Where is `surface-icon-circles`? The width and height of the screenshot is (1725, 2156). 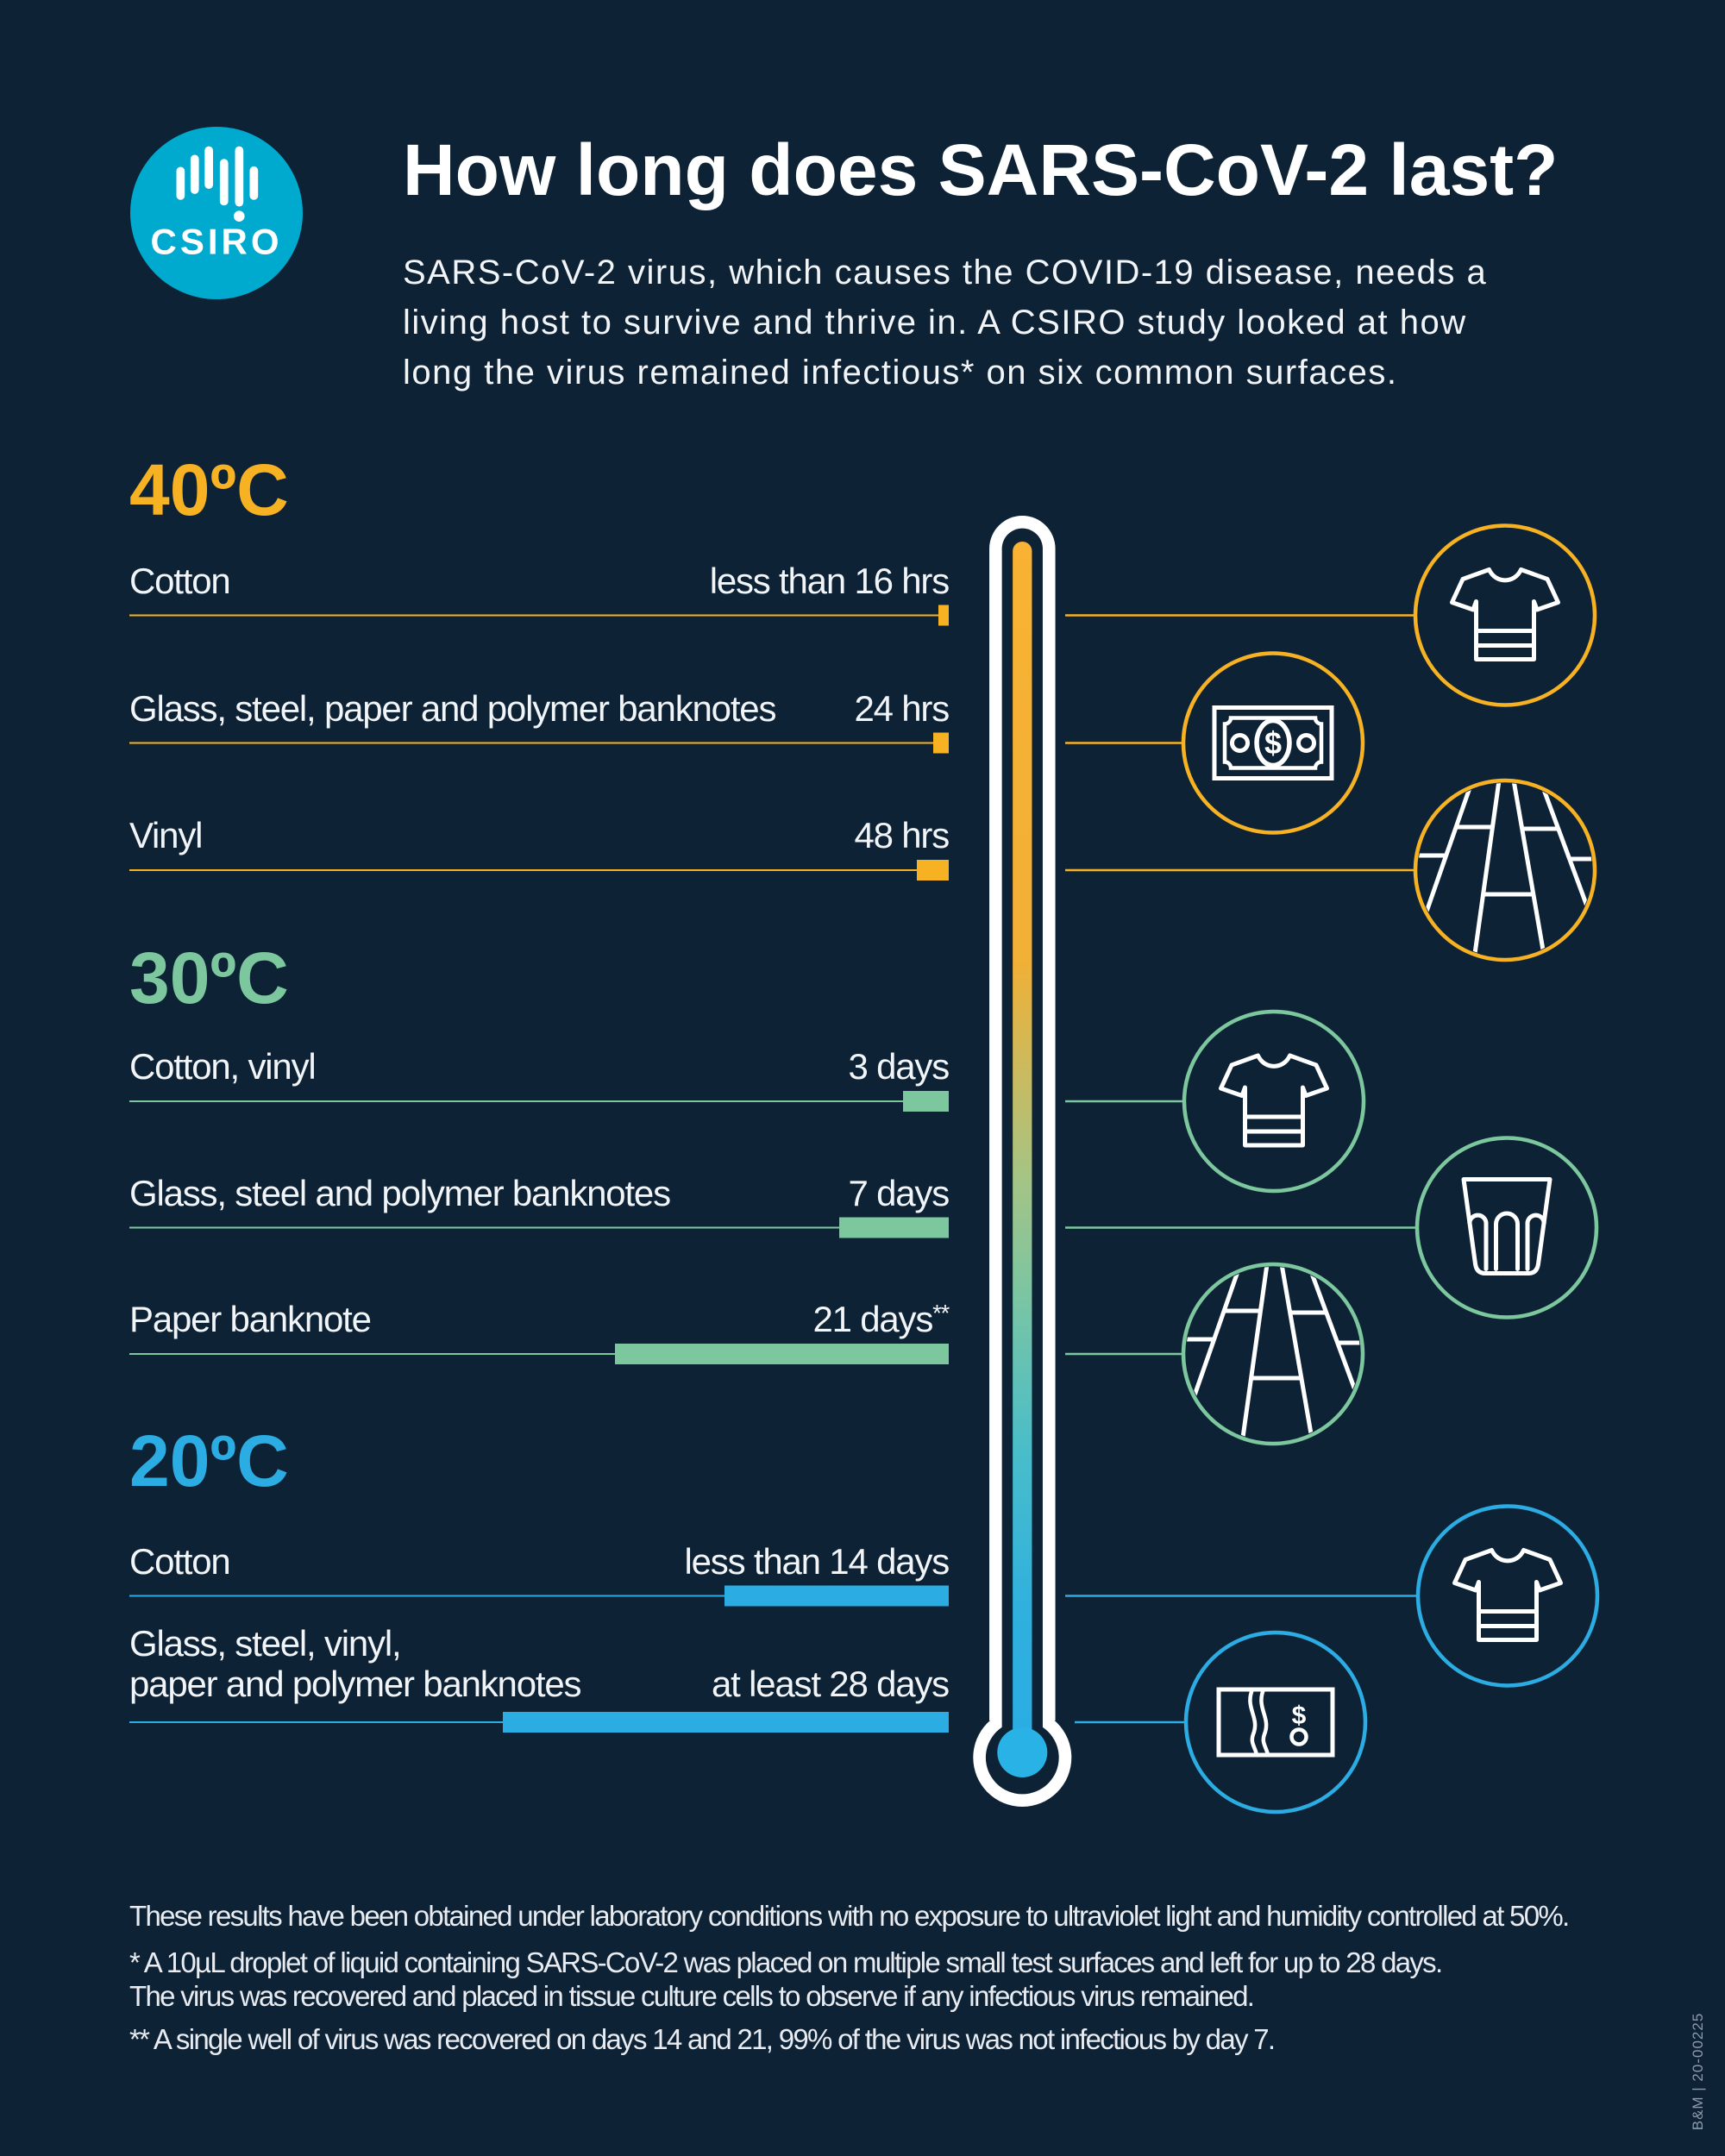 surface-icon-circles is located at coordinates (1390, 1168).